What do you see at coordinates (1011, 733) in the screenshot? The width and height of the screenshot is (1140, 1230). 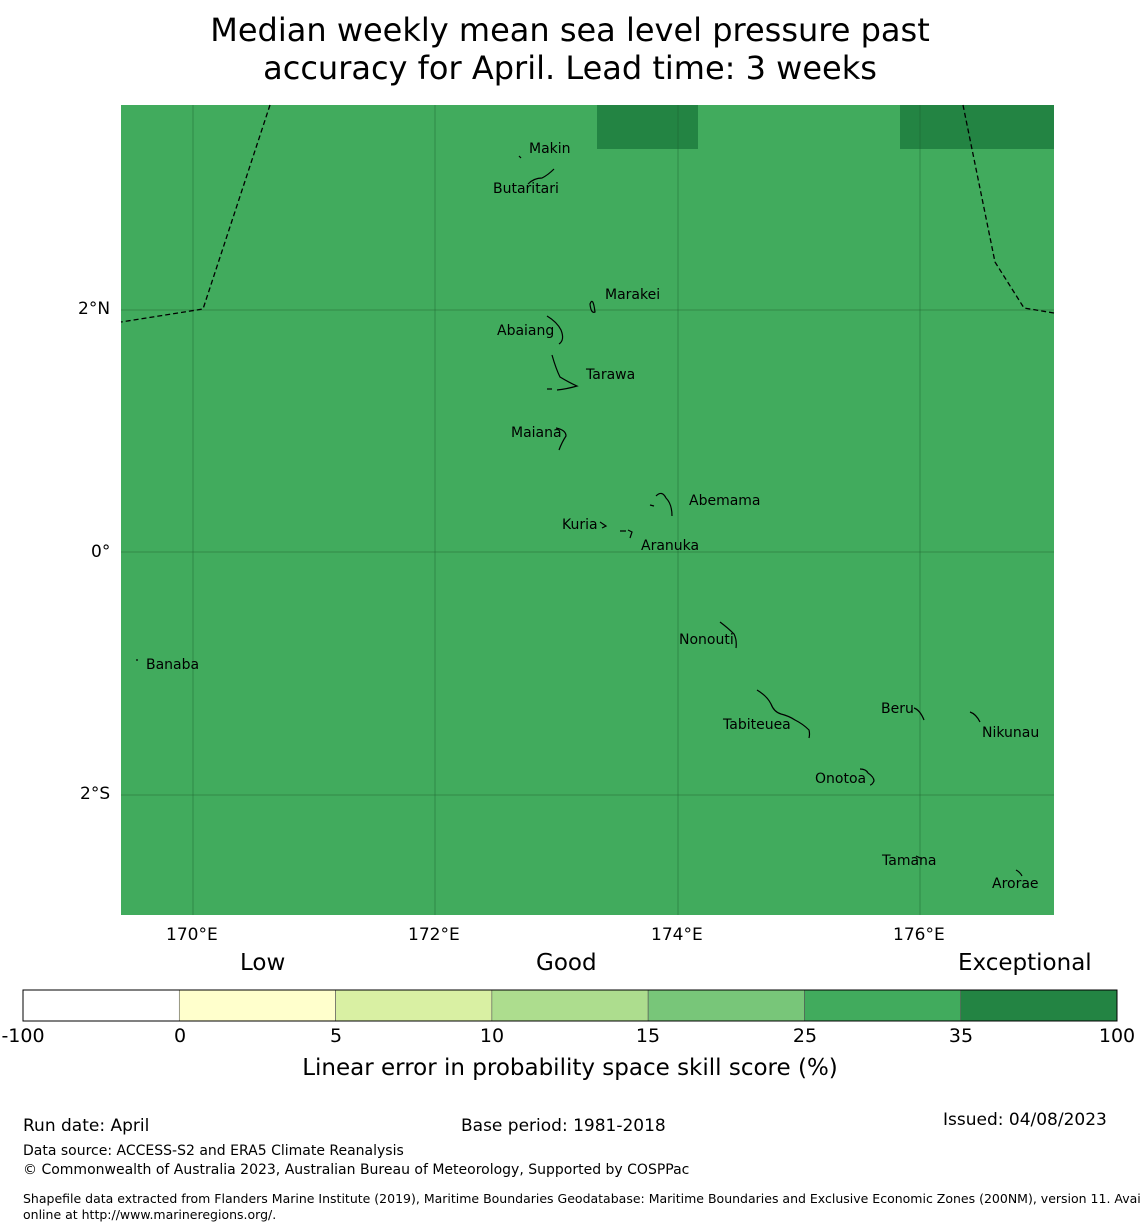 I see `place-label-nikunau: Nikunau` at bounding box center [1011, 733].